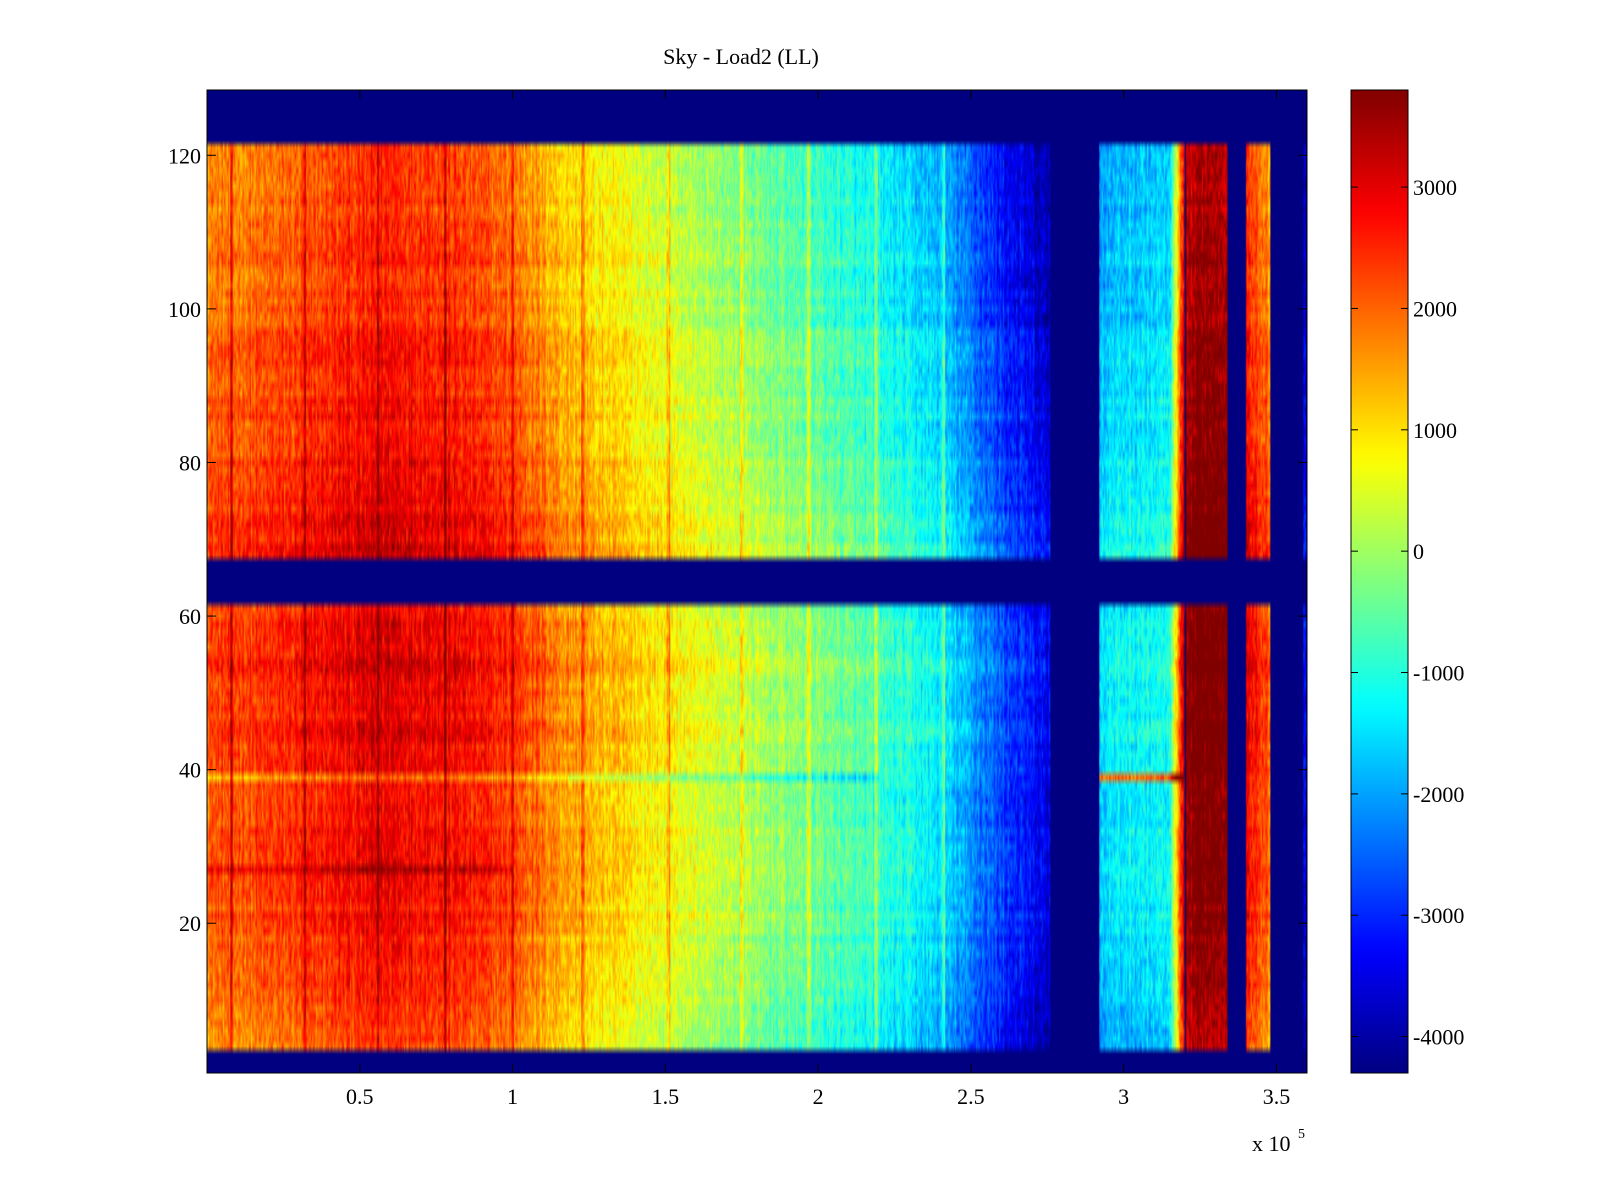 The width and height of the screenshot is (1600, 1200). Describe the element at coordinates (360, 1096) in the screenshot. I see `x-tick-label: 0.5` at that location.